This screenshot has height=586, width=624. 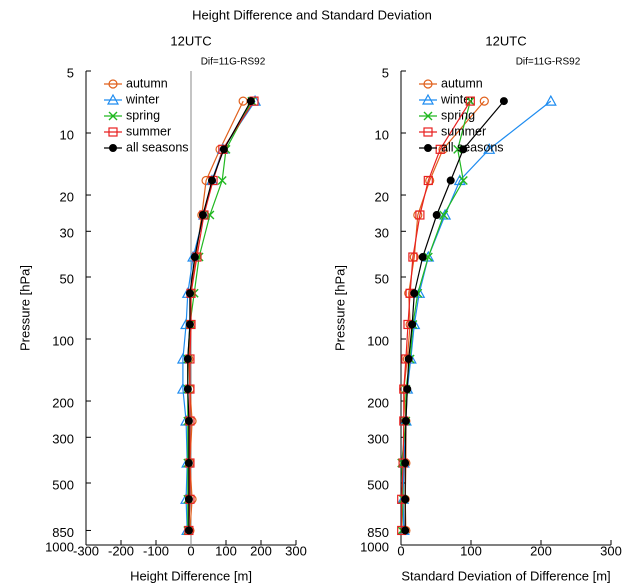 I want to click on x-tick-label: -300, so click(x=86, y=550).